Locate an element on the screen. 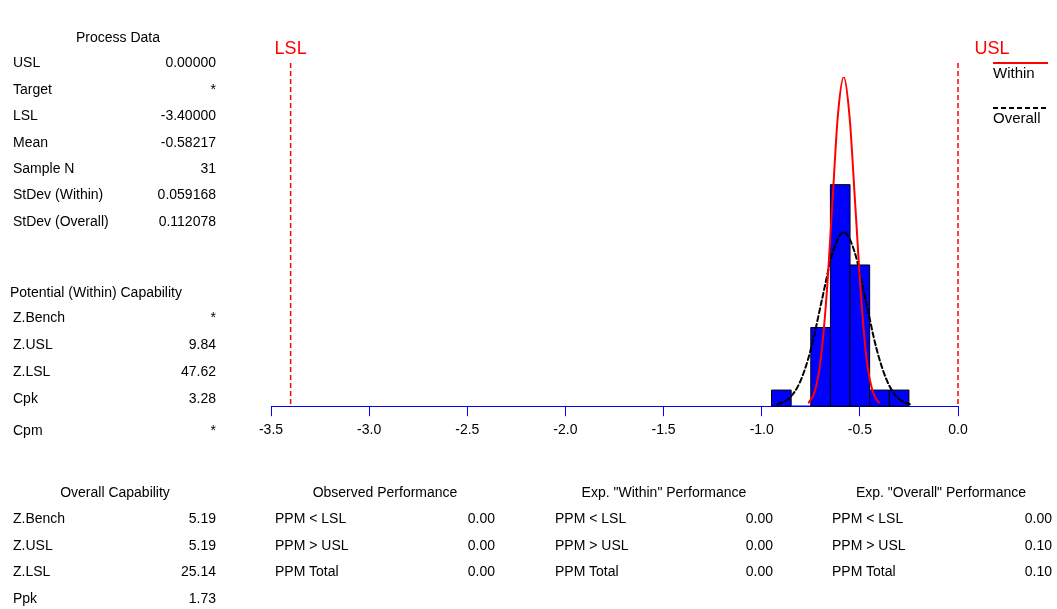  text: Potential (Within) Capability is located at coordinates (96, 292).